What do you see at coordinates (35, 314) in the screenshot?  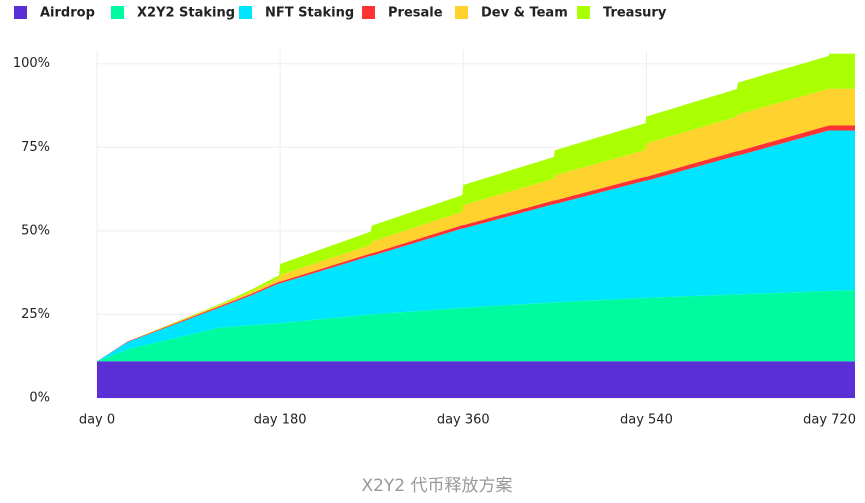 I see `y-tick-label: 25%` at bounding box center [35, 314].